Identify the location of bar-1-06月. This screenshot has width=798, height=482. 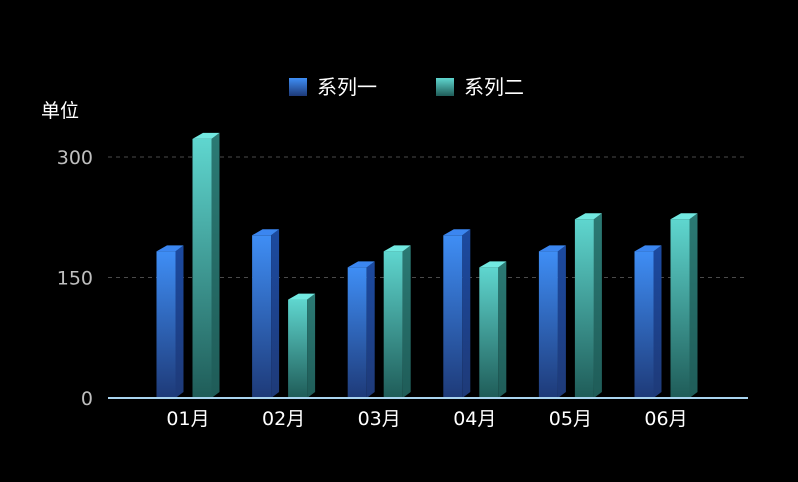
(648, 321).